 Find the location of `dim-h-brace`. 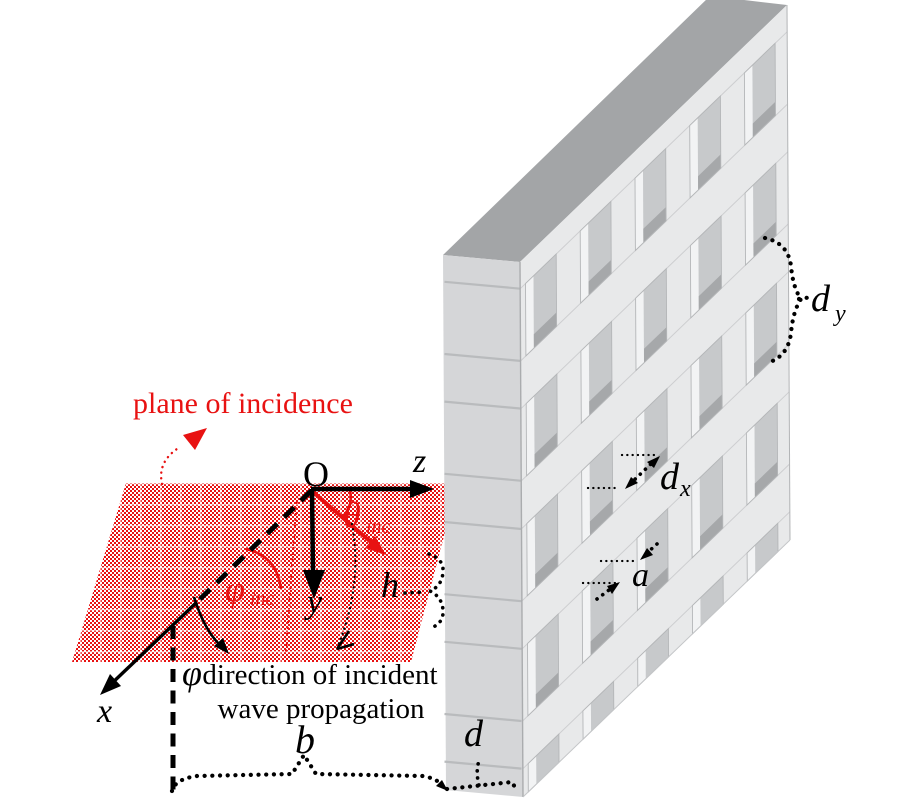

dim-h-brace is located at coordinates (435, 591).